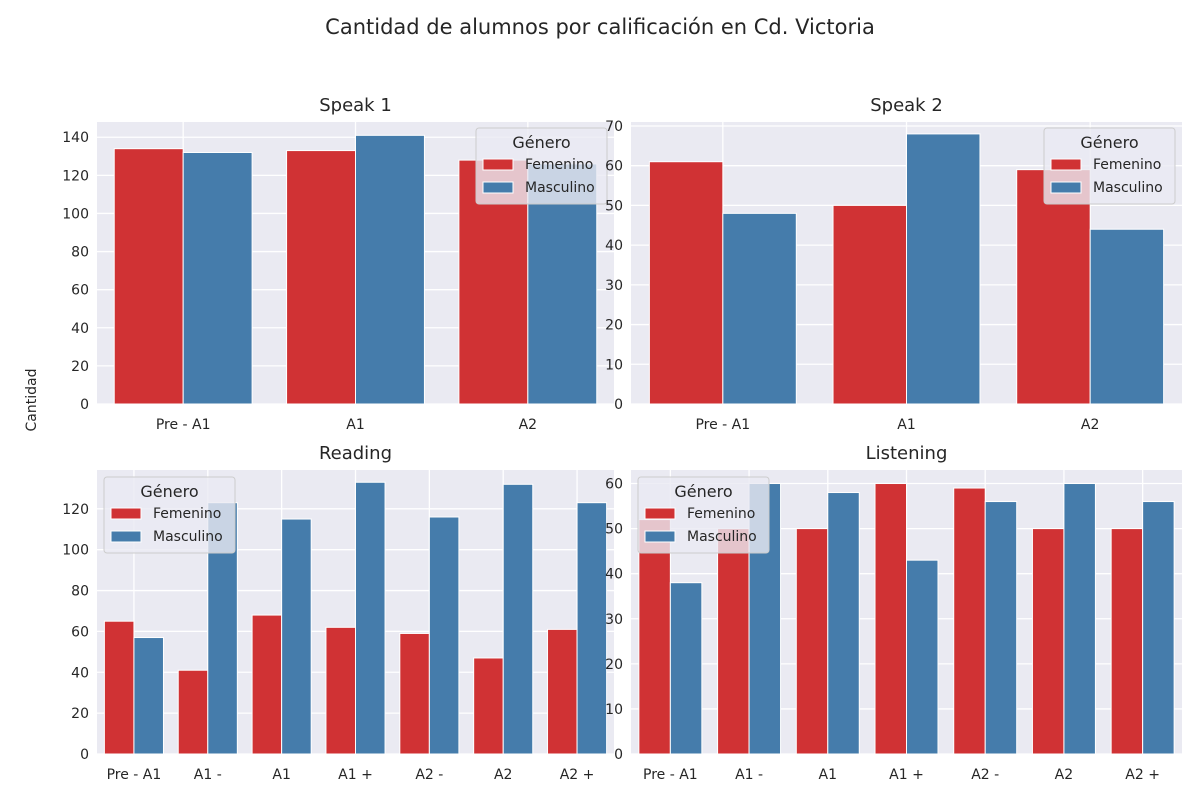  Describe the element at coordinates (429, 775) in the screenshot. I see `x-tick-label: A2 -` at that location.